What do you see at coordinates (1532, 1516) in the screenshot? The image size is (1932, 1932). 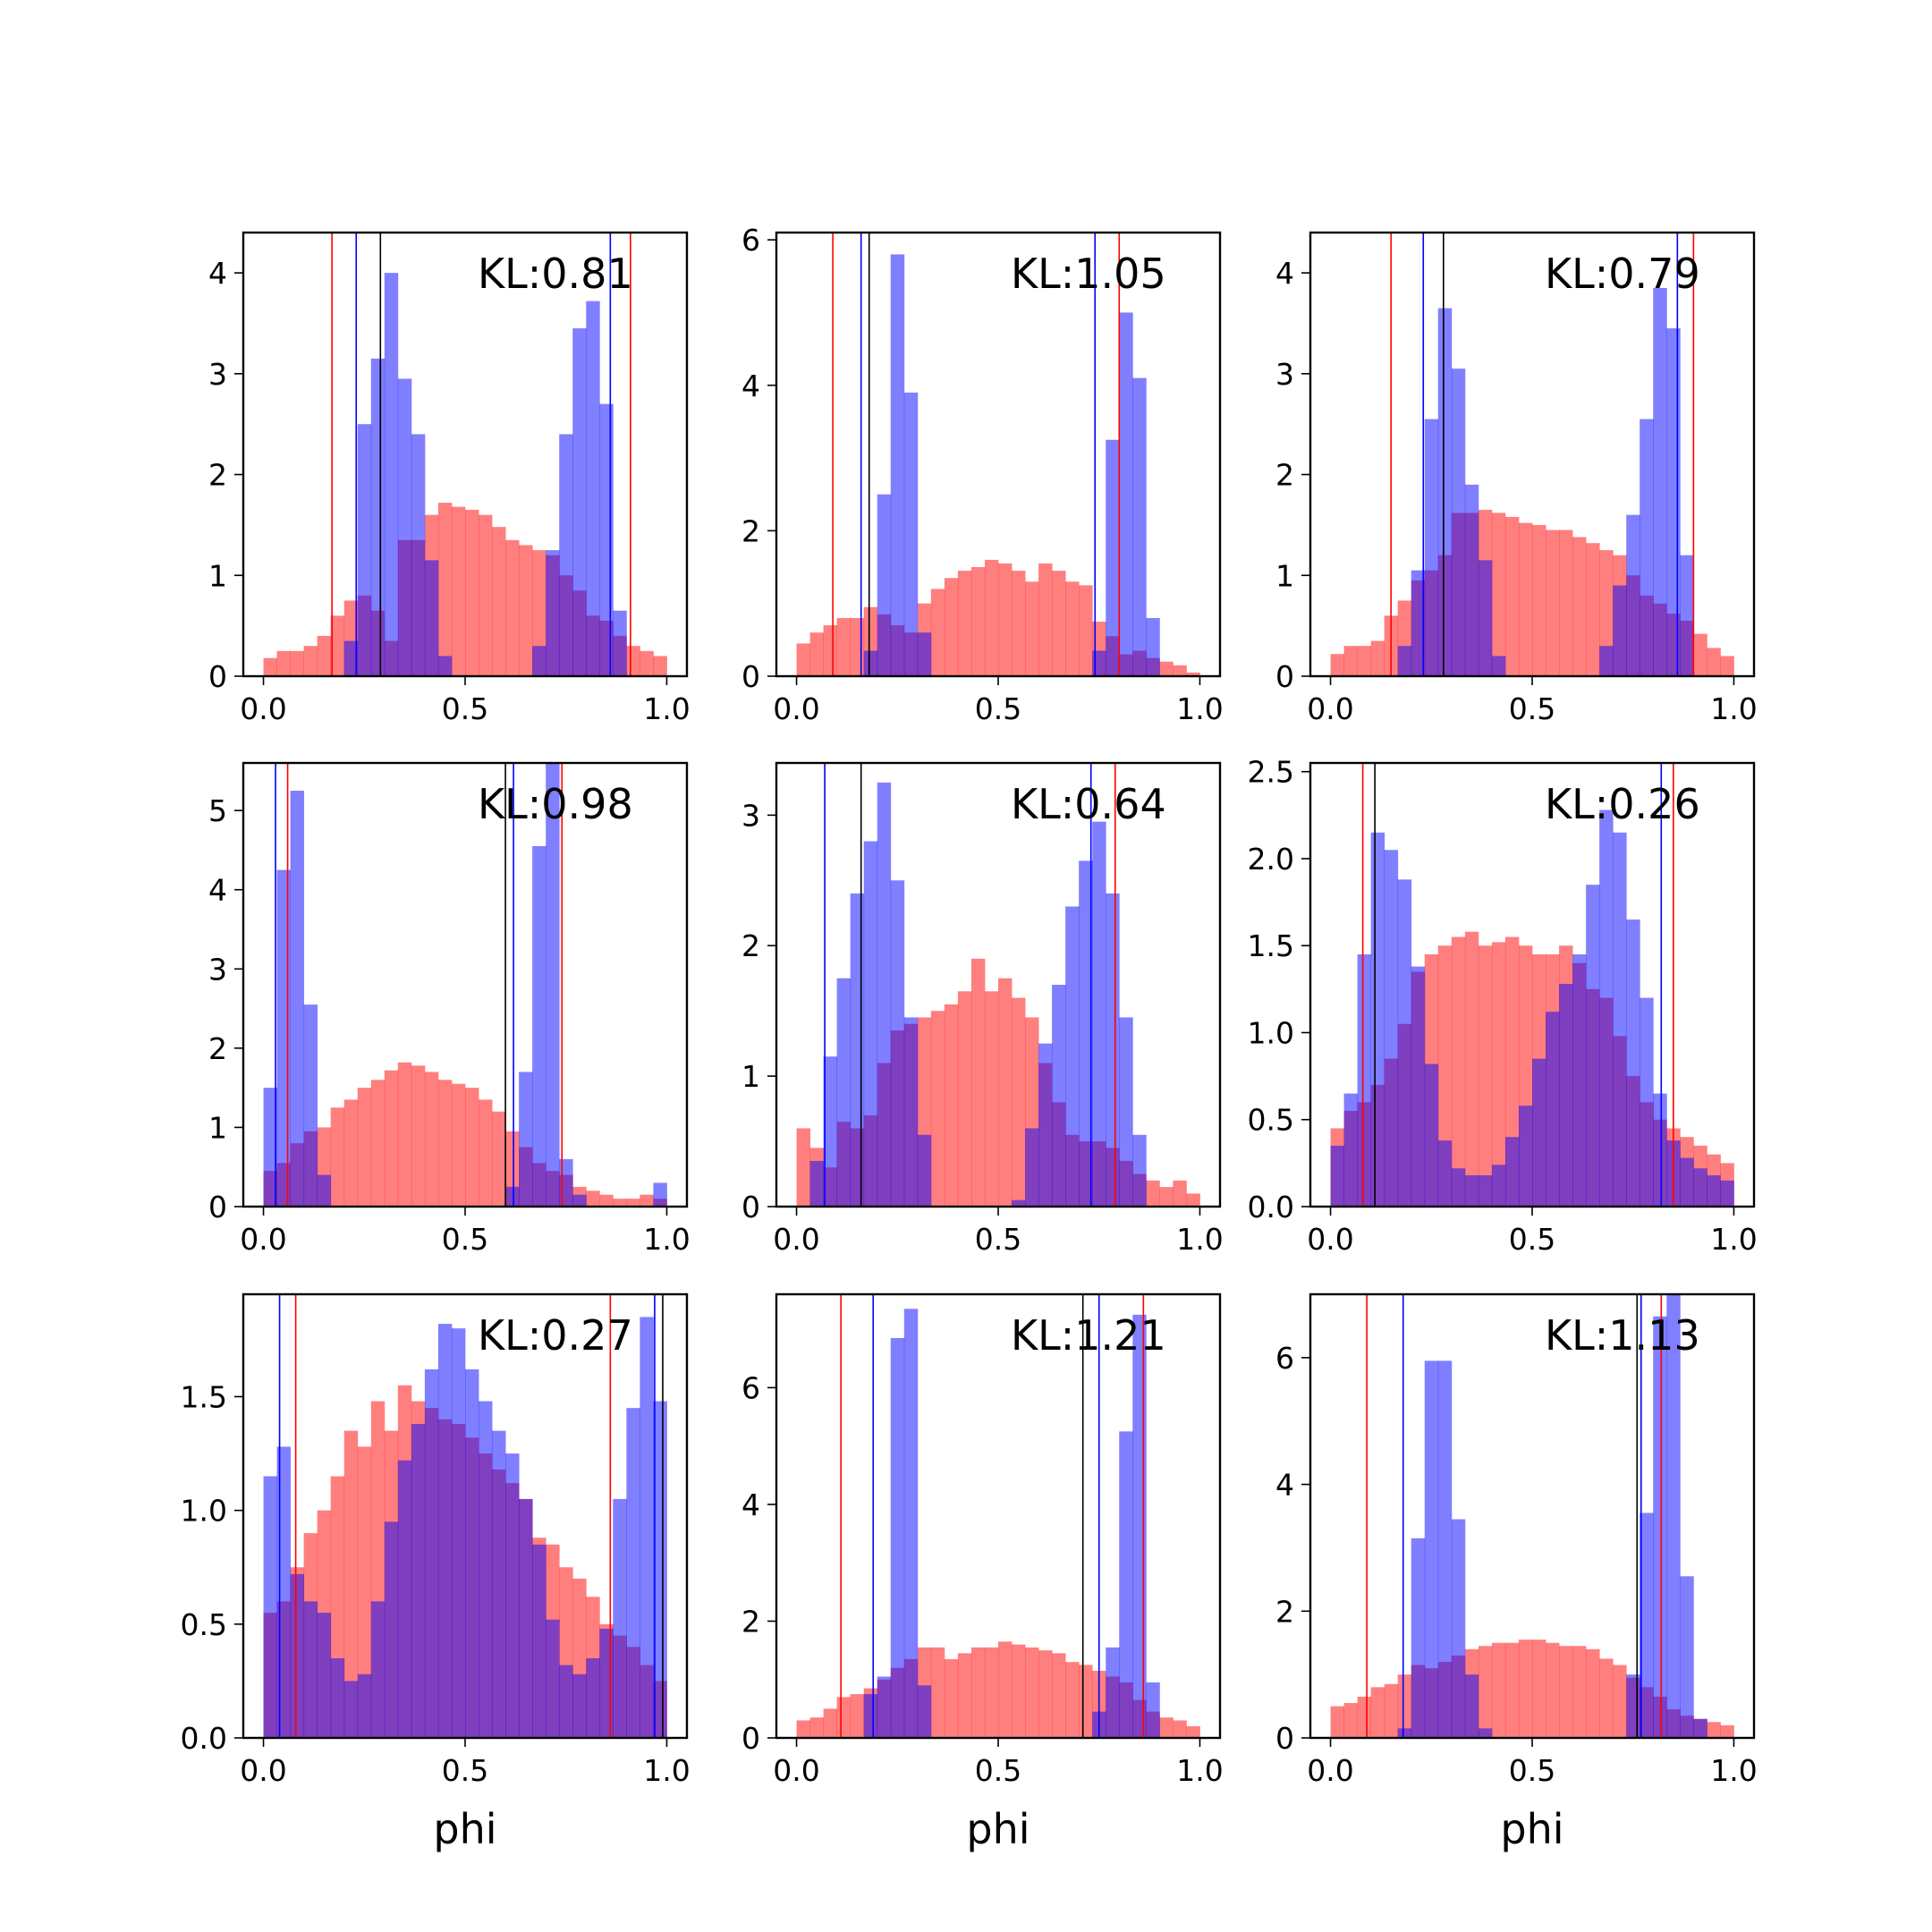 I see `axes-frame` at bounding box center [1532, 1516].